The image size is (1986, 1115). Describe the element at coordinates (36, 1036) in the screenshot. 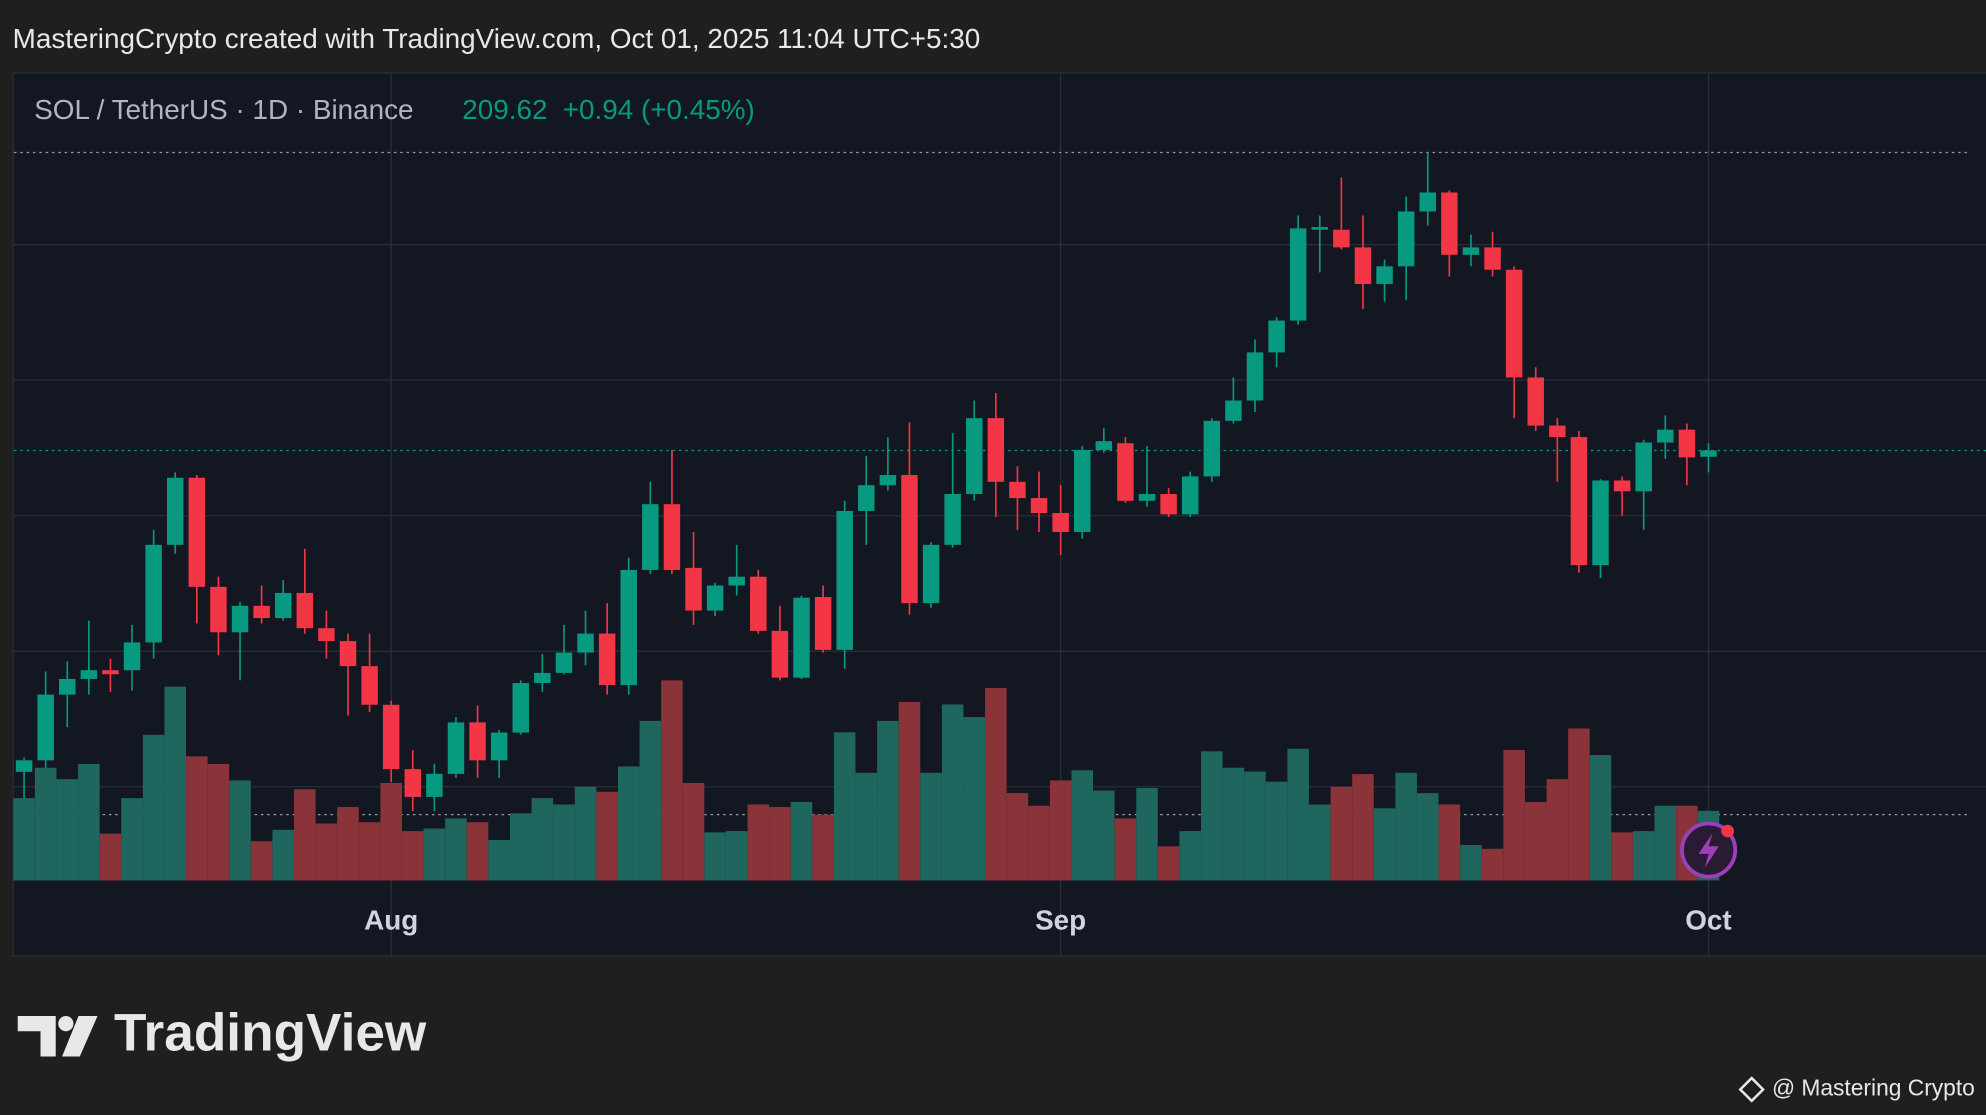

I see `logo-mark` at that location.